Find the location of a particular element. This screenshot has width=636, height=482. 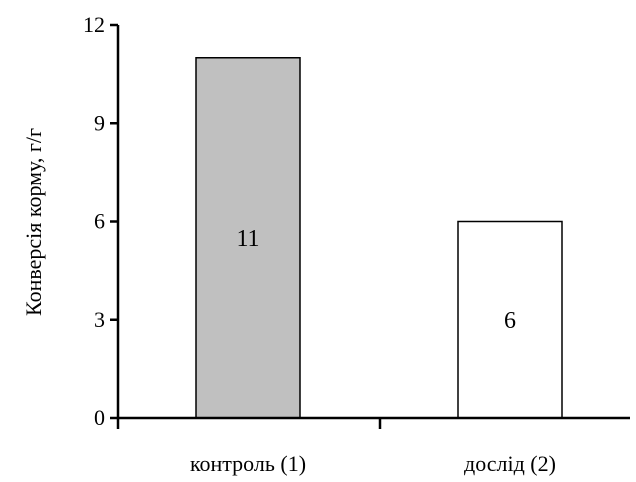

y-tick-label-6: 6 is located at coordinates (99, 221).